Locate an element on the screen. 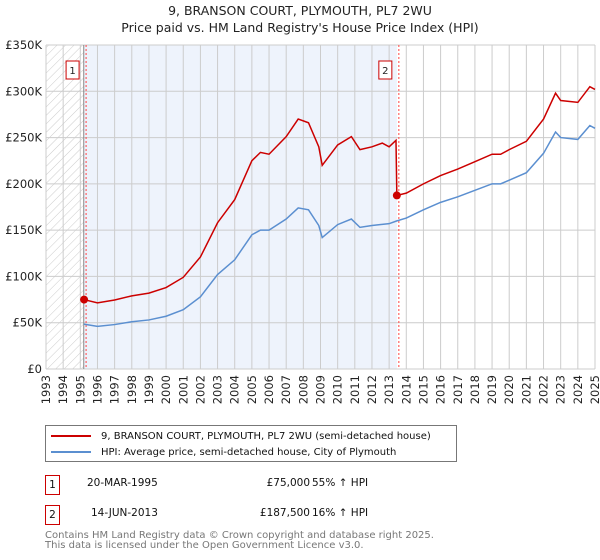 This screenshot has height=560, width=600. x-tick-label: 2005 is located at coordinates (252, 389).